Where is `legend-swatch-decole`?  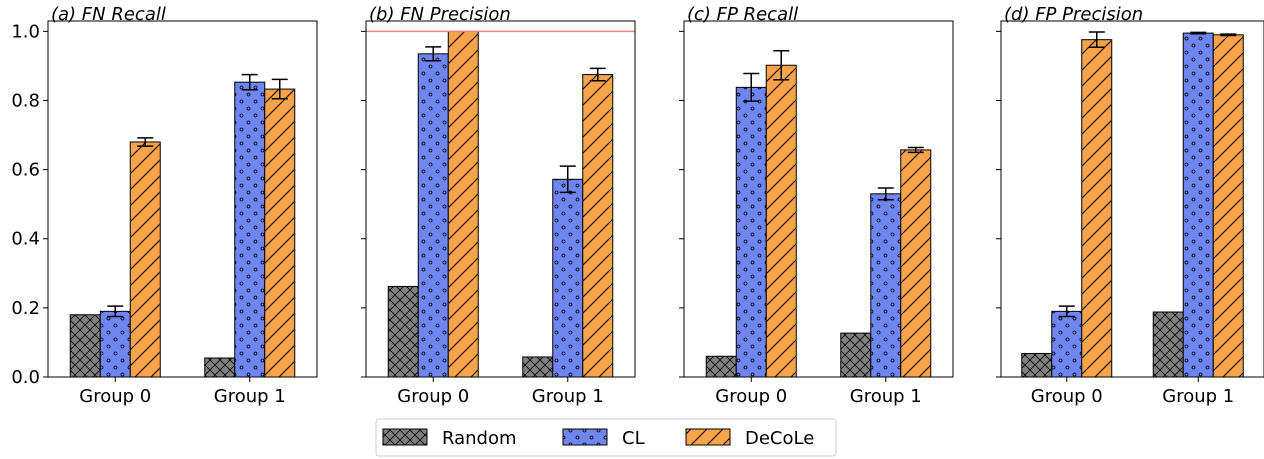
legend-swatch-decole is located at coordinates (708, 437).